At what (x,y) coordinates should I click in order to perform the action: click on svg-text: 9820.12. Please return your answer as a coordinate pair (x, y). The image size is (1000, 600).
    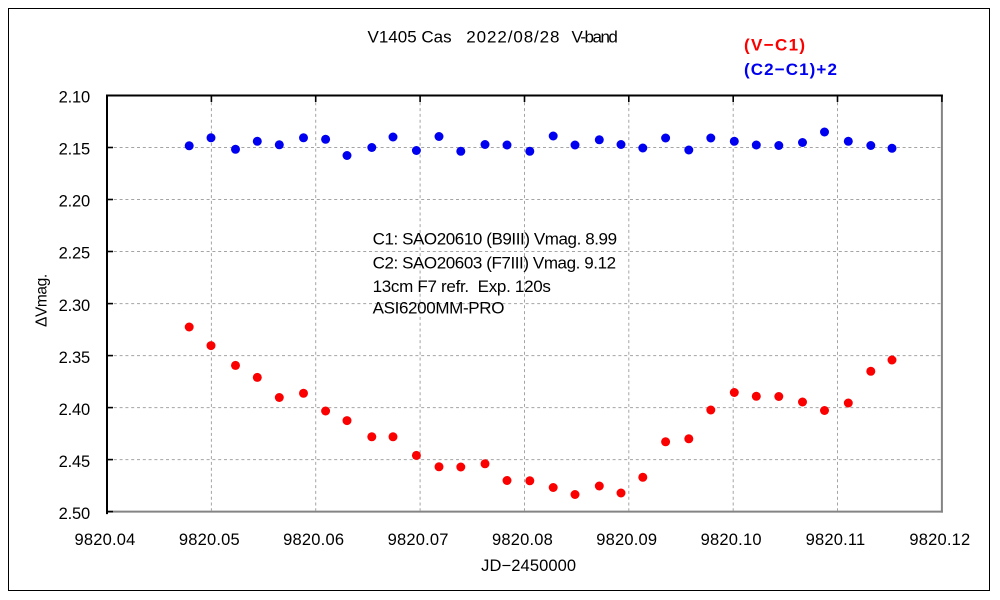
    Looking at the image, I should click on (939, 540).